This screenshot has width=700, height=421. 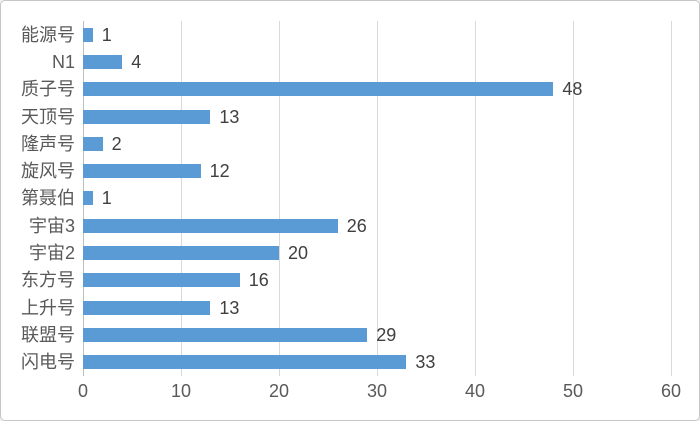 What do you see at coordinates (356, 225) in the screenshot?
I see `value-label: 26` at bounding box center [356, 225].